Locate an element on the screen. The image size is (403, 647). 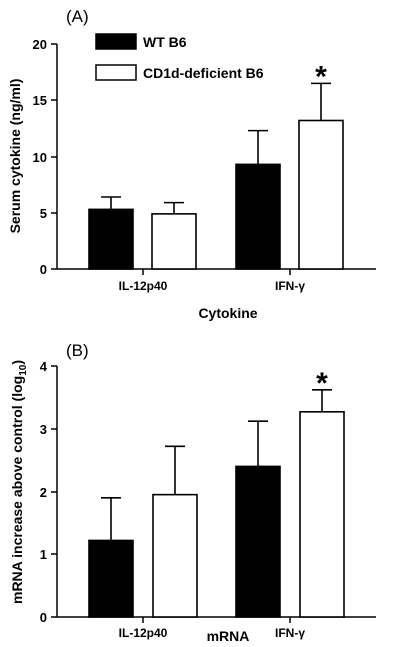
panel-a-y-tick-label: 10 is located at coordinates (40, 157).